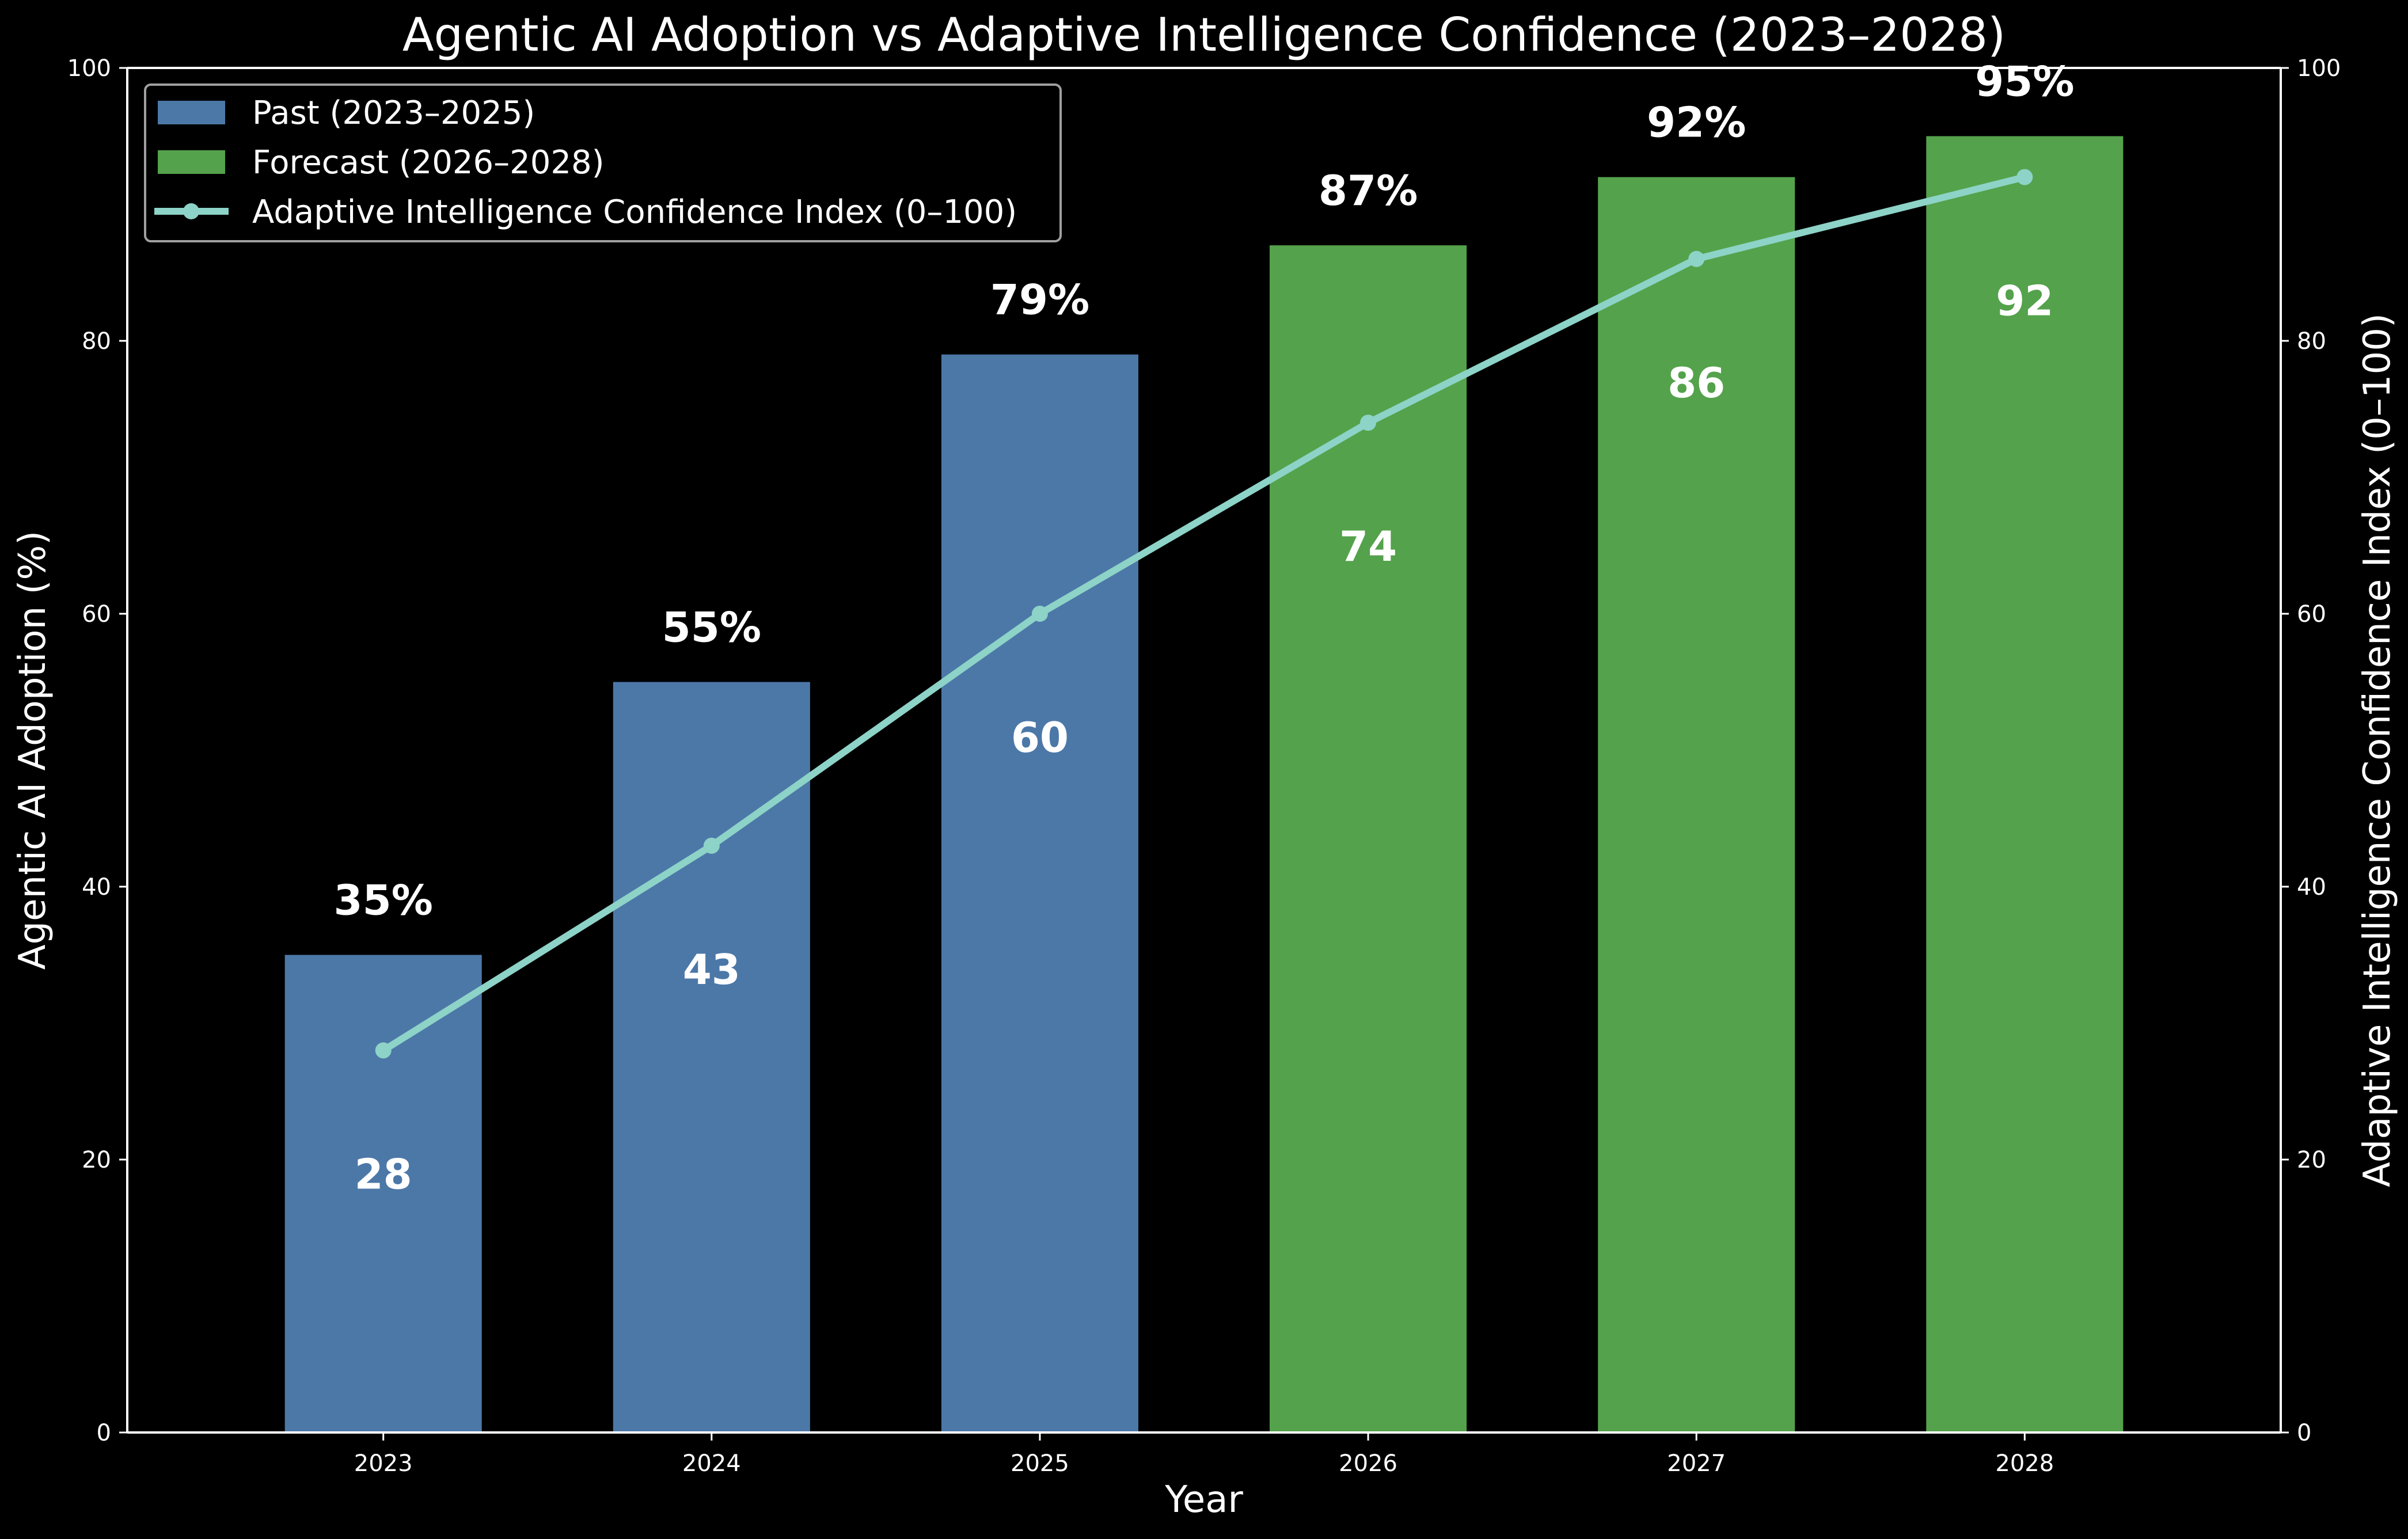 The width and height of the screenshot is (2408, 1539). Describe the element at coordinates (2311, 887) in the screenshot. I see `y2-tick-label-40: 40` at that location.